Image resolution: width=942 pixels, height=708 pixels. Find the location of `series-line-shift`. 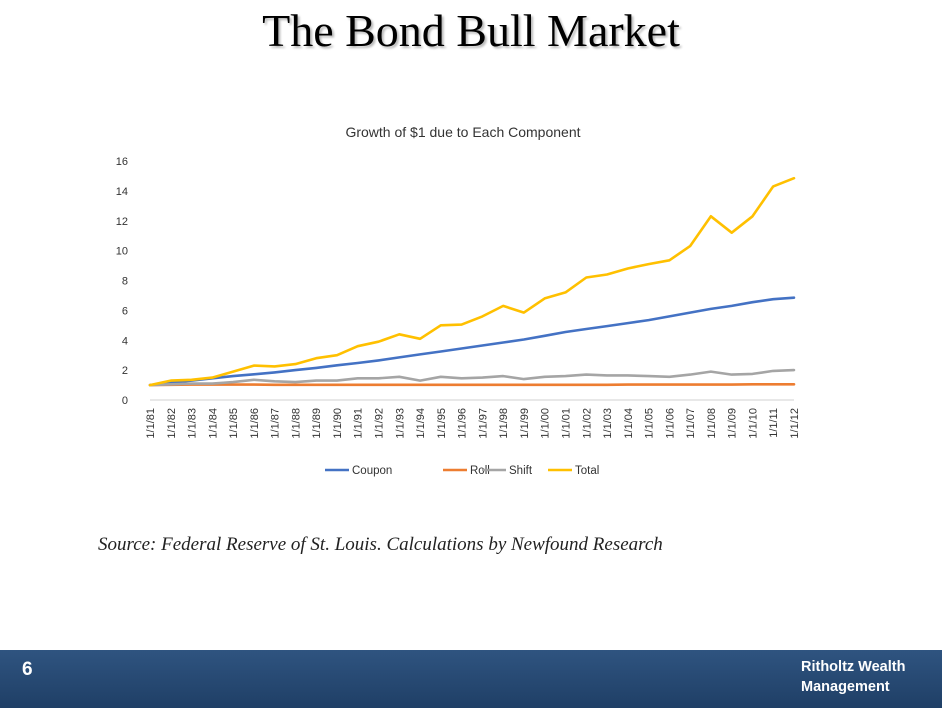

series-line-shift is located at coordinates (472, 377).